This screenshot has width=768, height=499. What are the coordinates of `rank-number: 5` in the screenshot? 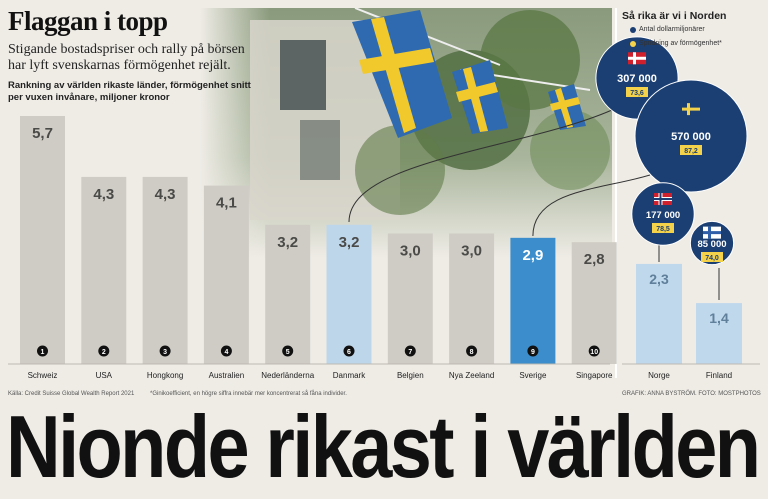 It's located at (288, 352).